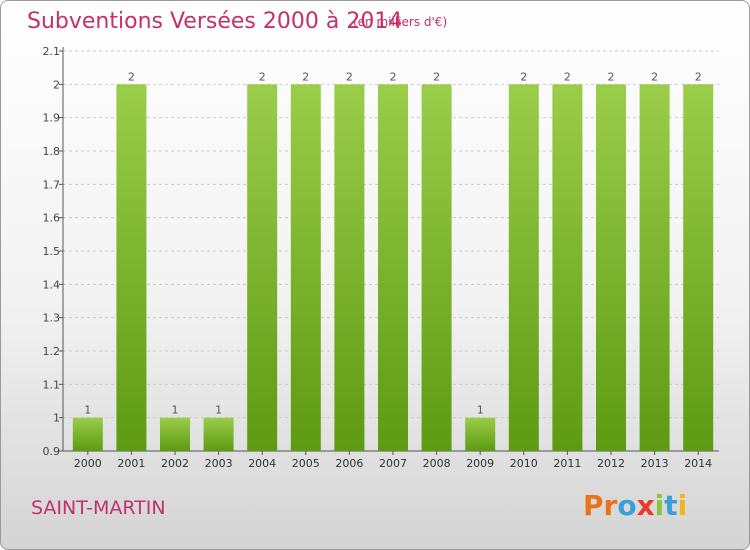 This screenshot has width=750, height=550. What do you see at coordinates (52, 51) in the screenshot?
I see `y-tick-label: 2.1` at bounding box center [52, 51].